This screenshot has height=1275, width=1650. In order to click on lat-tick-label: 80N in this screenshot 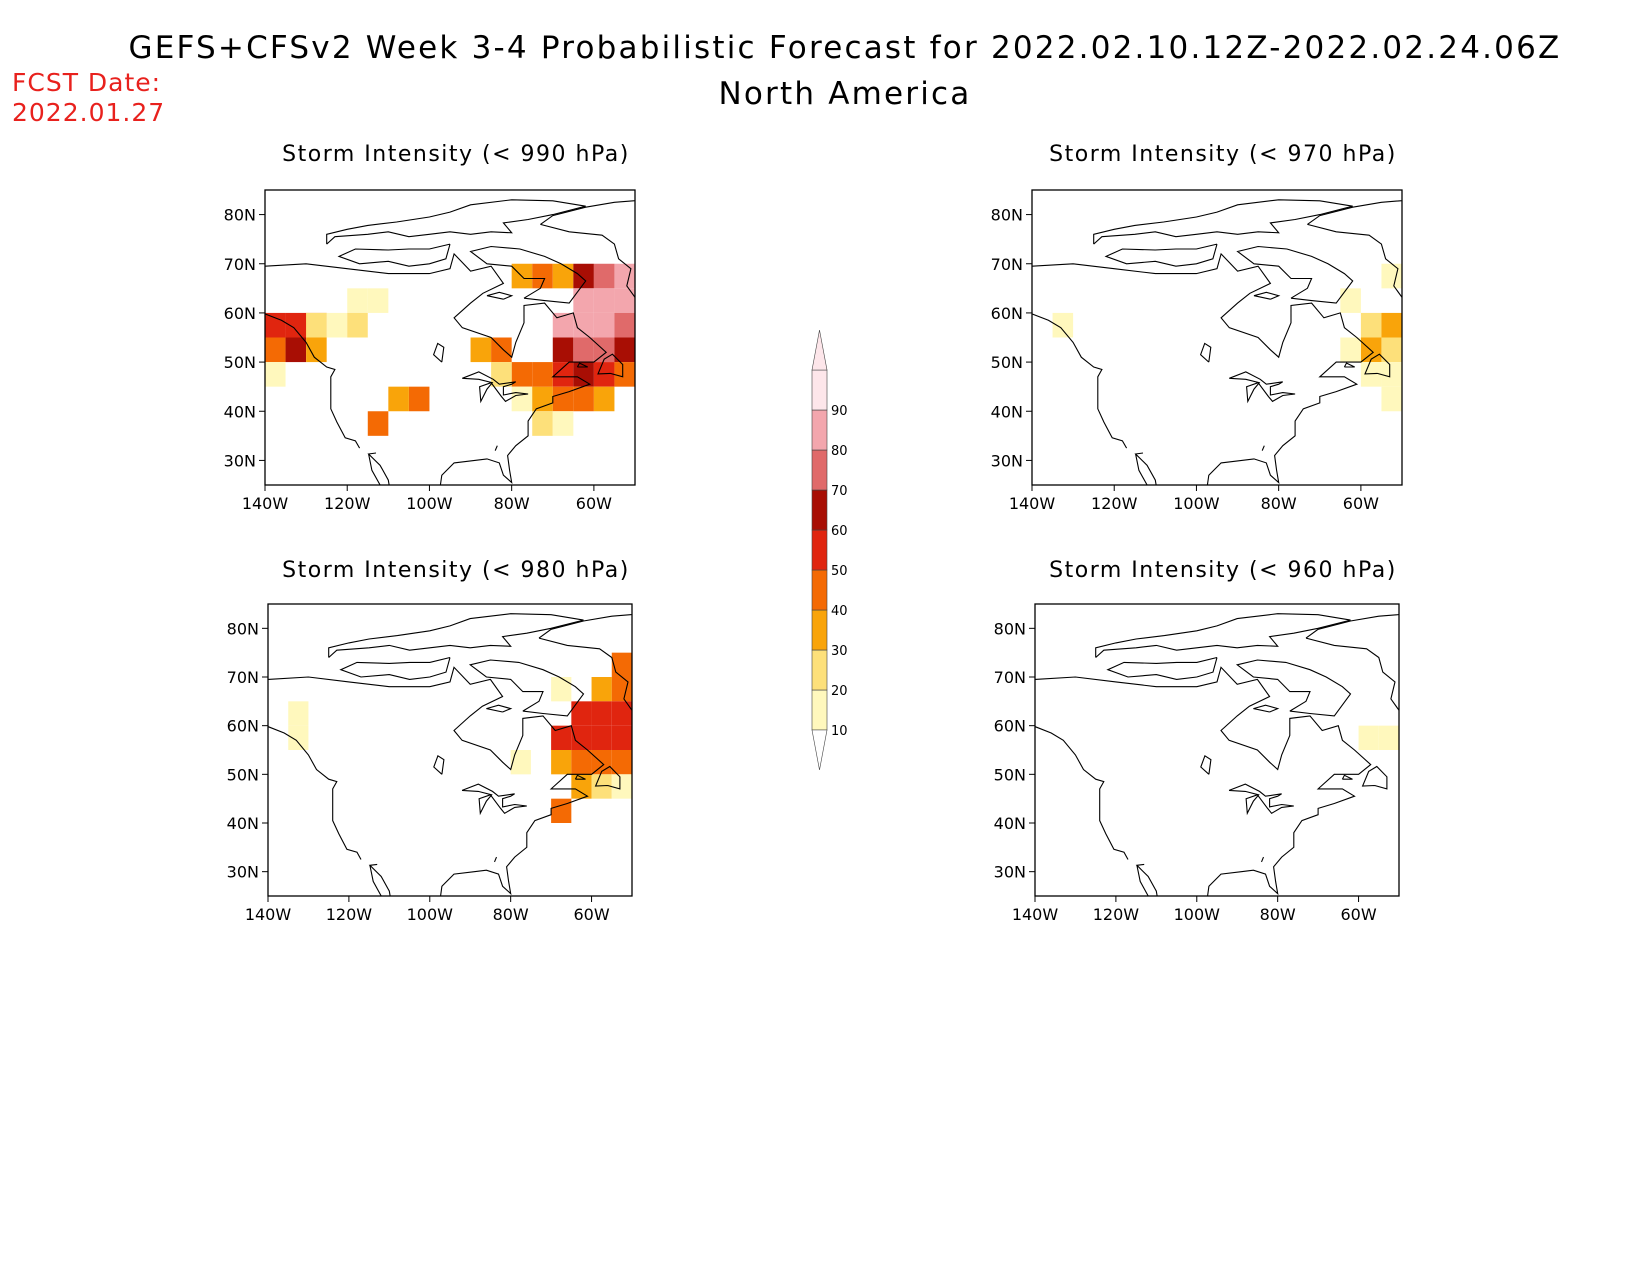, I will do `click(1010, 628)`.